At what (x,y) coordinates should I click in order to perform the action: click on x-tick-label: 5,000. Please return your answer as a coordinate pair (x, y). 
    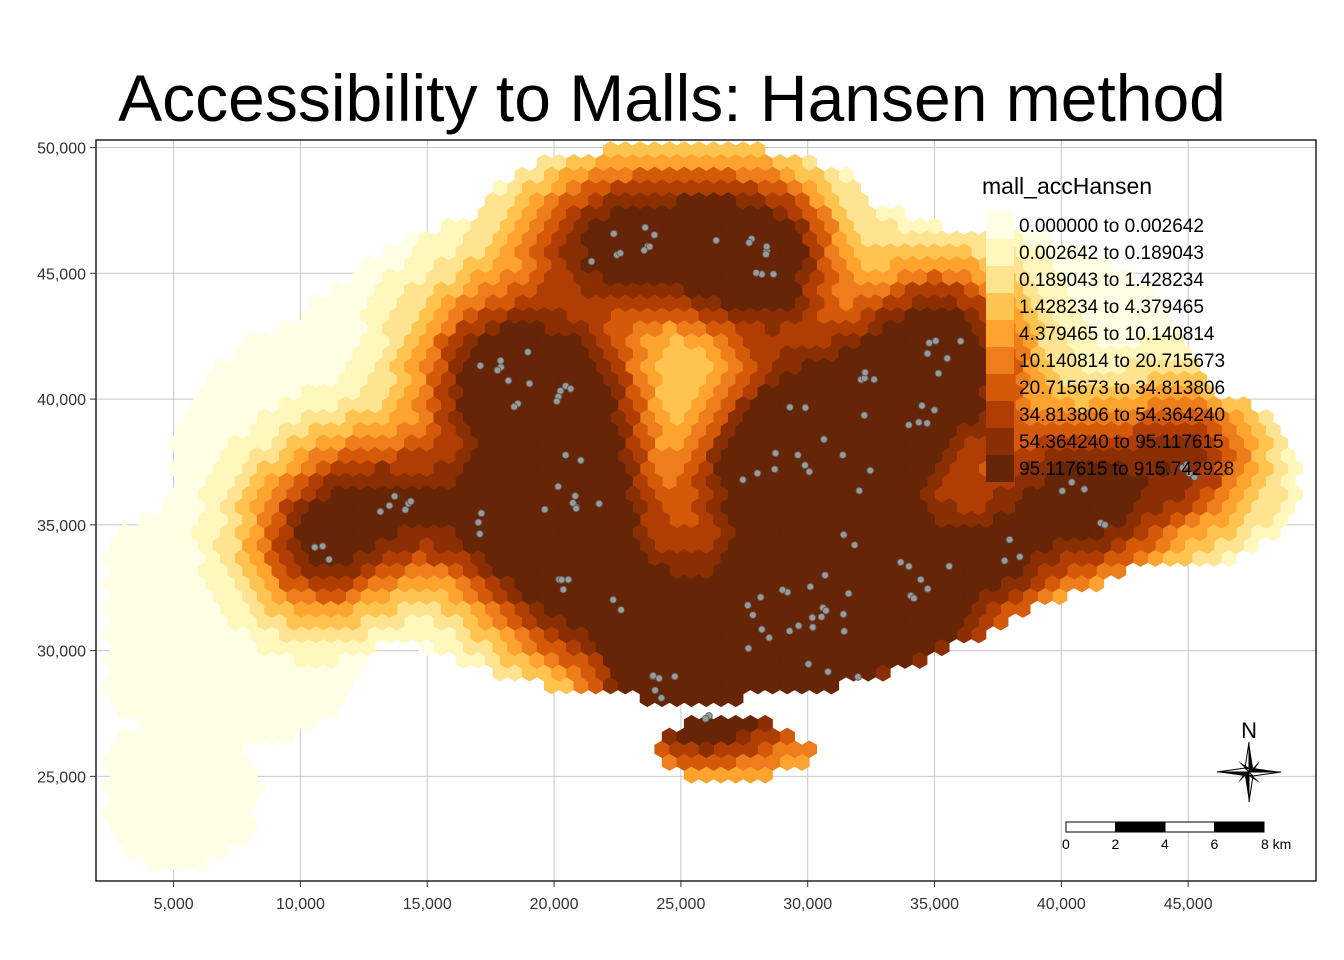
    Looking at the image, I should click on (174, 904).